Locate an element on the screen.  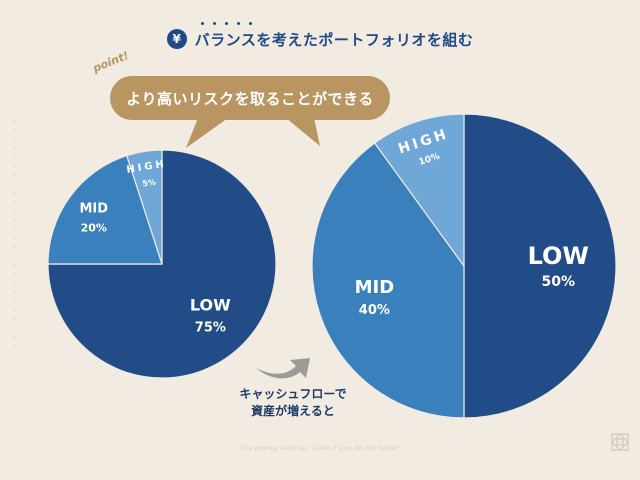
decorative-side-dots is located at coordinates (15, 235).